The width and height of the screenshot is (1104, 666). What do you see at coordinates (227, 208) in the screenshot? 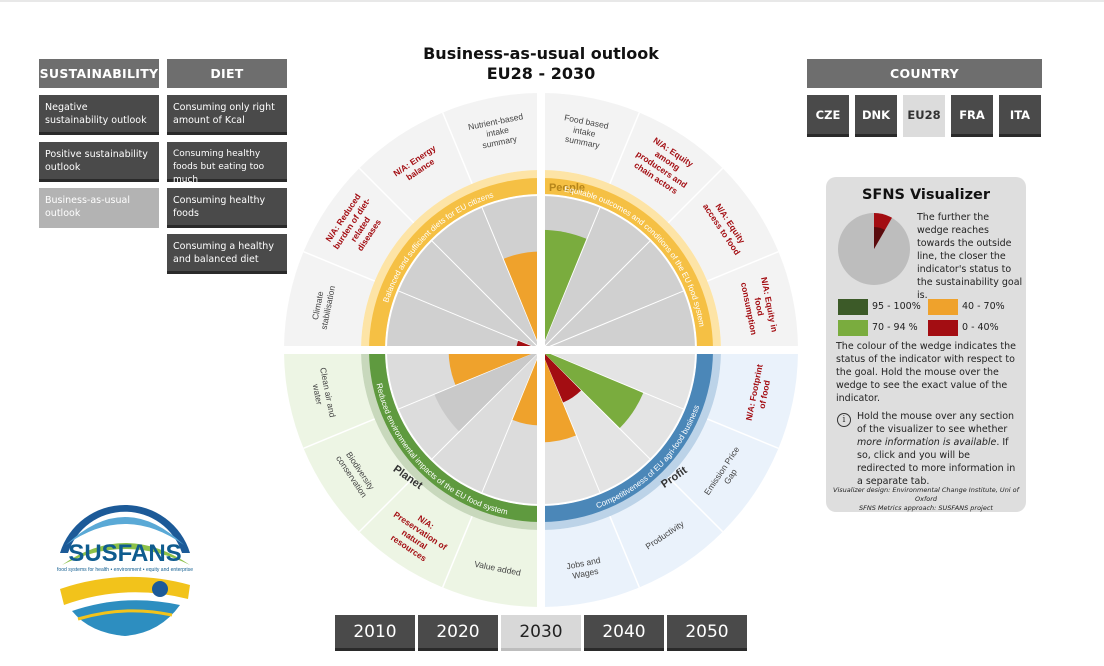
I see `diet-item-healthy-foods: Consuming healthy foods` at bounding box center [227, 208].